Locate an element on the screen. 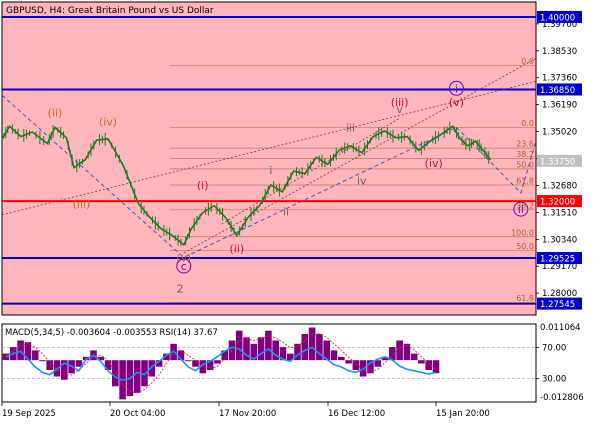  price-tick-label: 1.30340 is located at coordinates (559, 240).